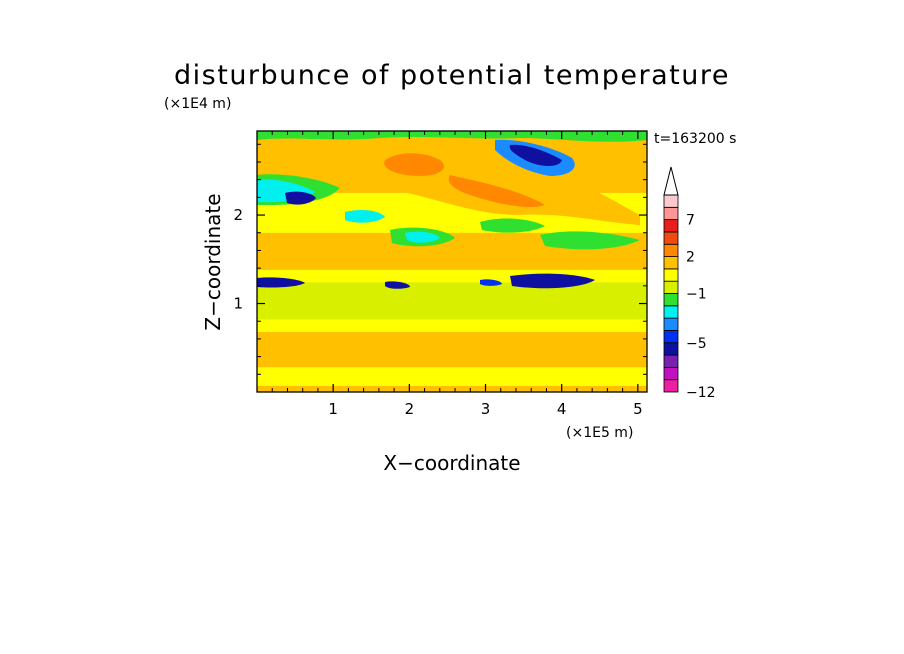  Describe the element at coordinates (422, 237) in the screenshot. I see `center-cyan` at that location.